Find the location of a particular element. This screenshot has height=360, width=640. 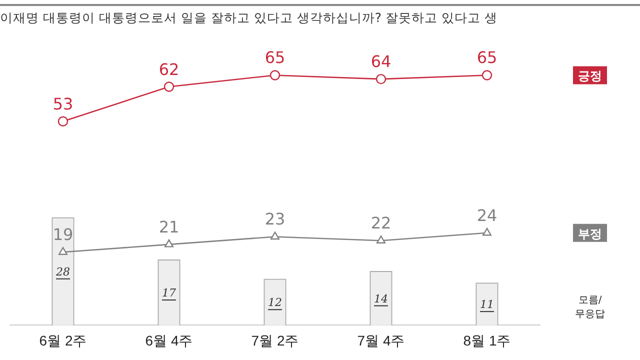

data-label: 22 is located at coordinates (381, 223).